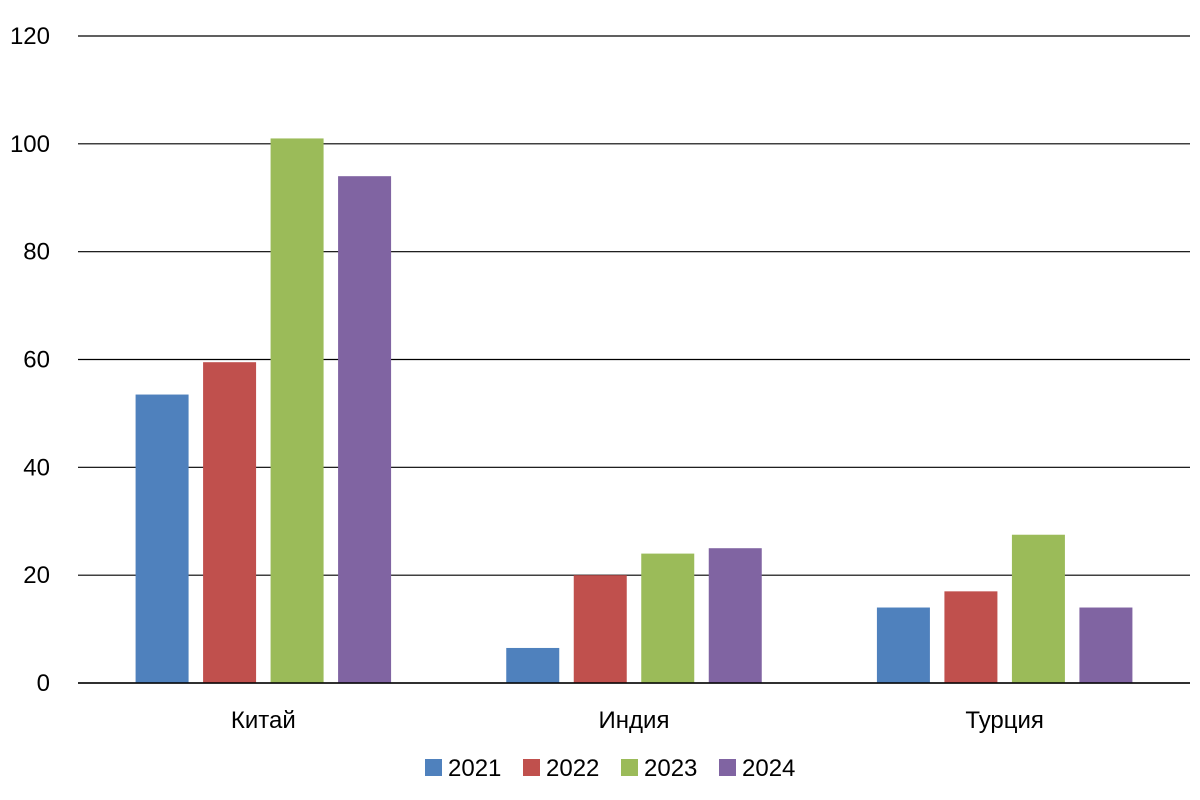  Describe the element at coordinates (735, 615) in the screenshot. I see `bar-Индия-2024` at that location.